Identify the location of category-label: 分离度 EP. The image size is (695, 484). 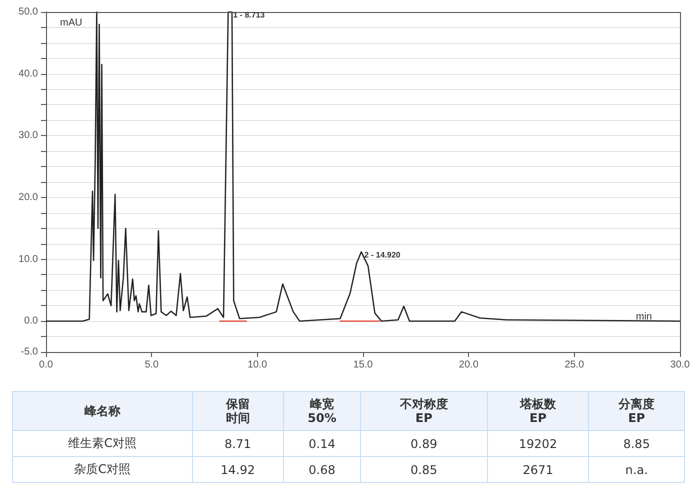
(636, 411).